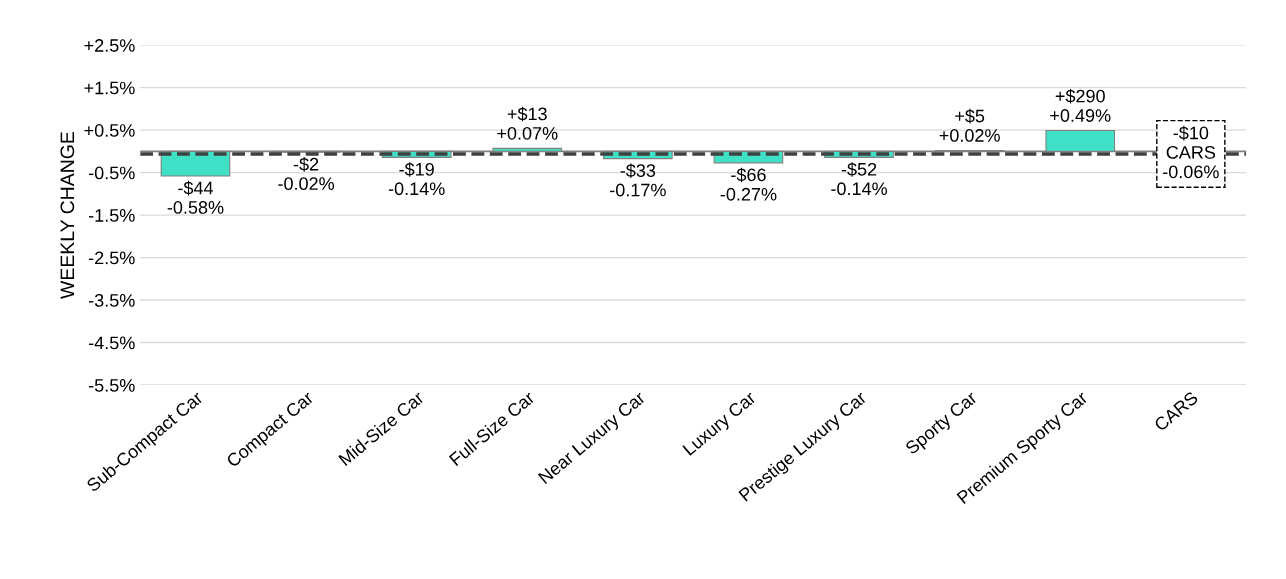 This screenshot has height=579, width=1286. I want to click on data-label: -$33 -0.17%, so click(638, 180).